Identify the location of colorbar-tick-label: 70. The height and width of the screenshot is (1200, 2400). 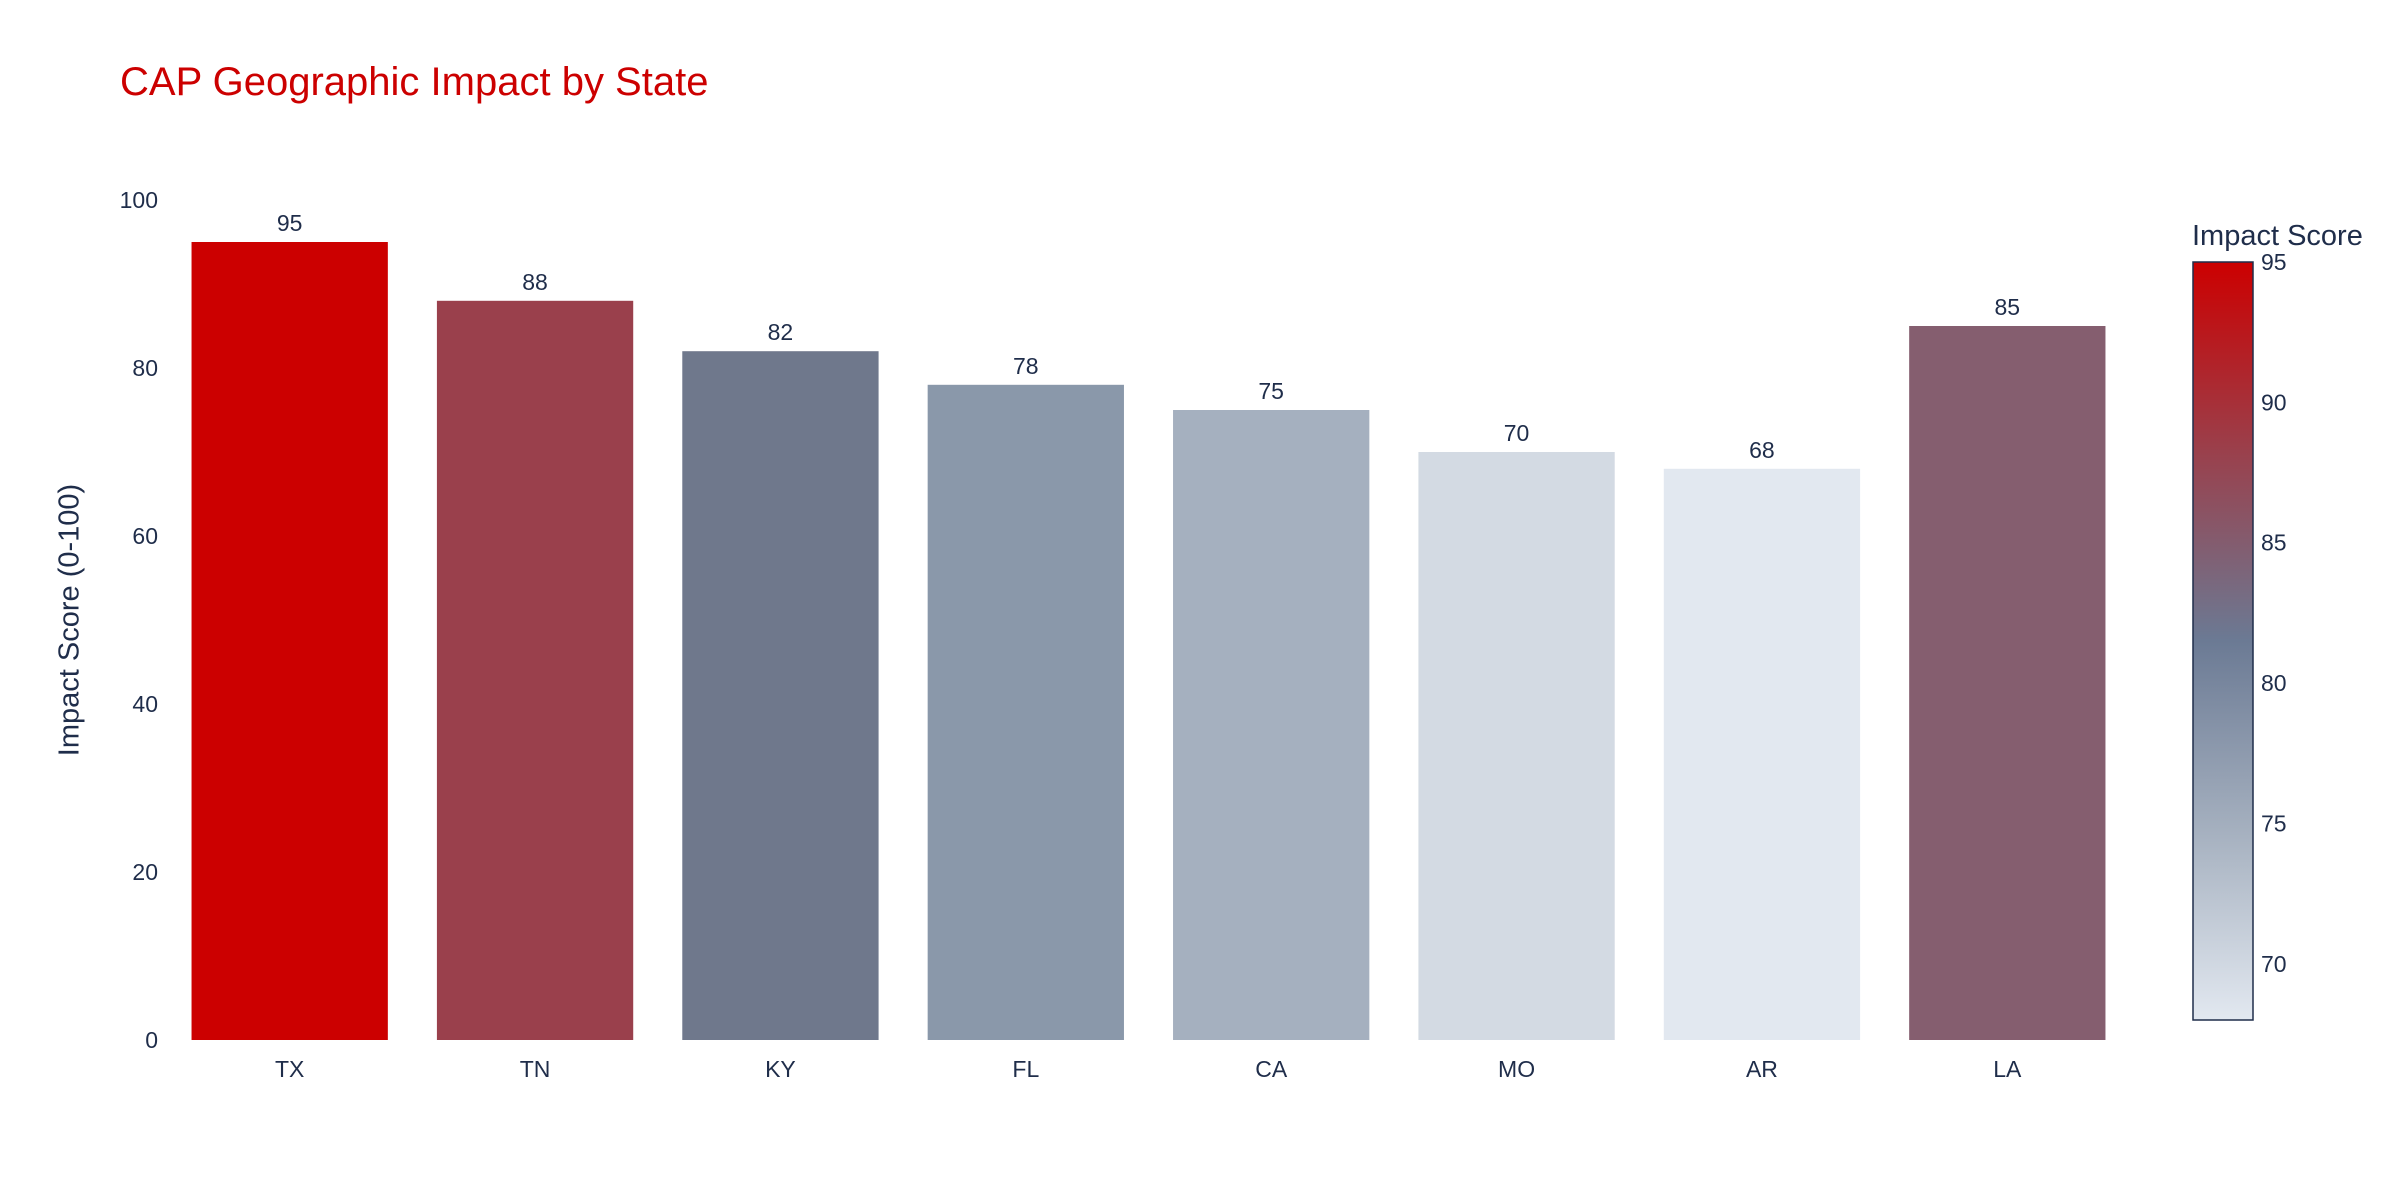
(2274, 964).